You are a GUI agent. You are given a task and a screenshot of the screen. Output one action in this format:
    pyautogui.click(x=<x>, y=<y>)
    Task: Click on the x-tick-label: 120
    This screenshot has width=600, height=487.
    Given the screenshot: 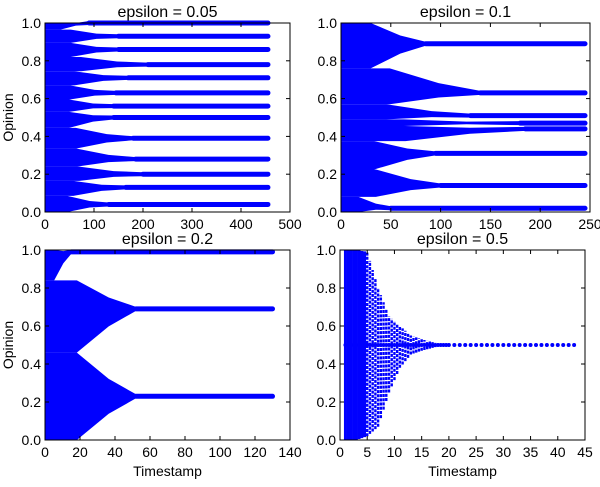 What is the action you would take?
    pyautogui.click(x=255, y=452)
    